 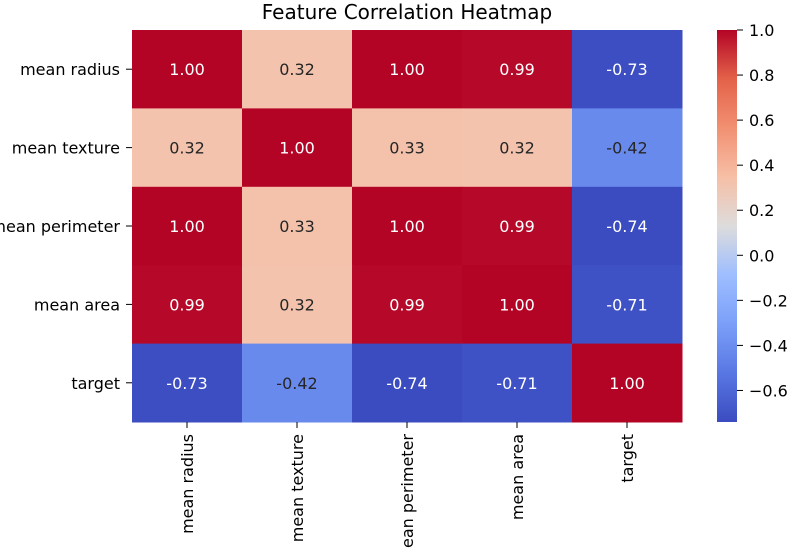 I want to click on y-tick-label: mean area, so click(x=77, y=304).